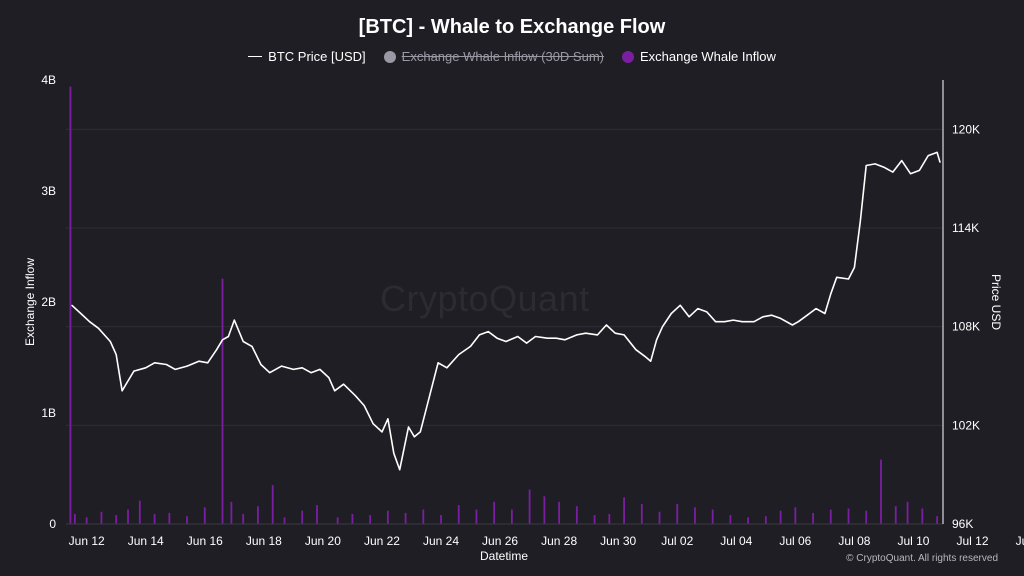 Image resolution: width=1024 pixels, height=576 pixels. Describe the element at coordinates (922, 558) in the screenshot. I see `copyright-text: © CryptoQuant. All rights reserved` at that location.